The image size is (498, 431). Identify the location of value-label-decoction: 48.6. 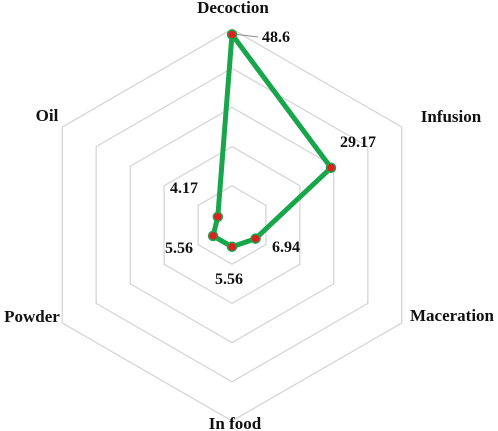
(276, 37).